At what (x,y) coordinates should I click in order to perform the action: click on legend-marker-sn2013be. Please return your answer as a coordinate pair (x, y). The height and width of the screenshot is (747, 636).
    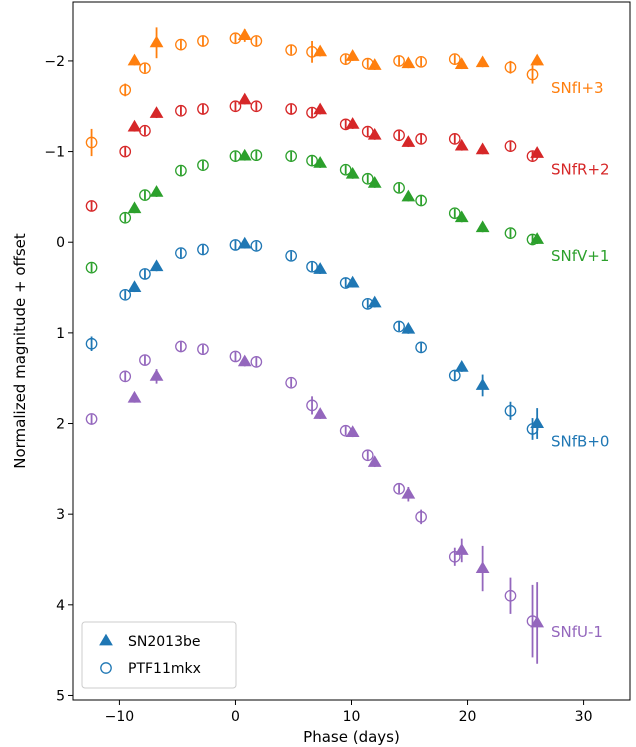
    Looking at the image, I should click on (106, 639).